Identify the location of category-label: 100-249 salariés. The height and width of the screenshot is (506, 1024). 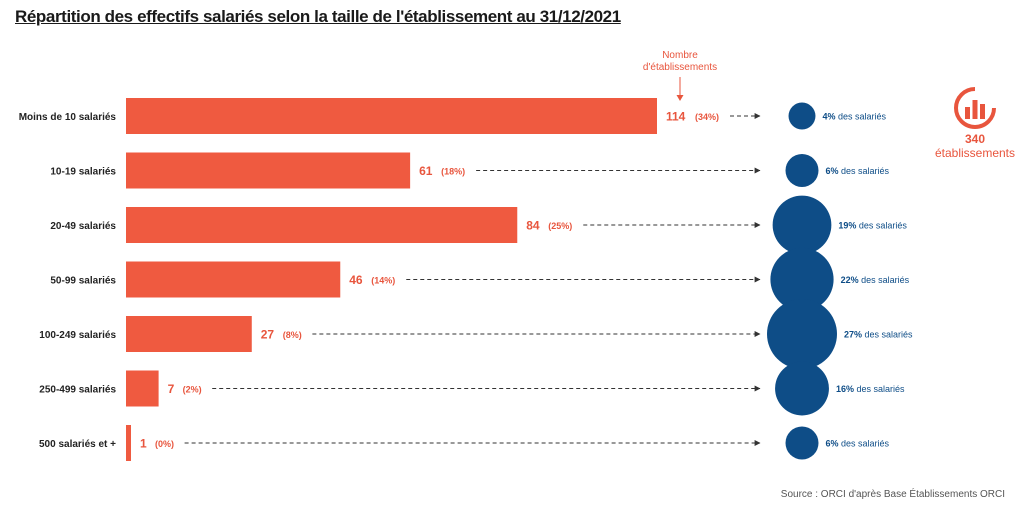
(77, 335).